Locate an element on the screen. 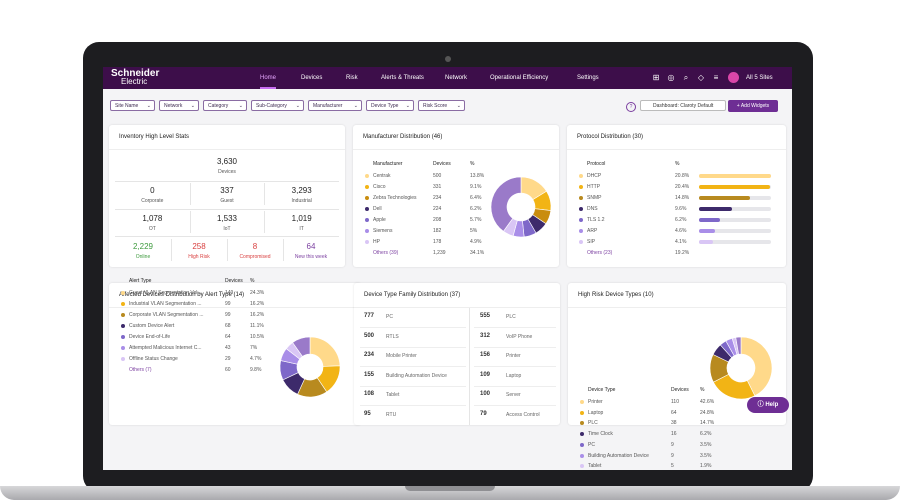 The width and height of the screenshot is (900, 500). nav-item-devices: Devices is located at coordinates (312, 78).